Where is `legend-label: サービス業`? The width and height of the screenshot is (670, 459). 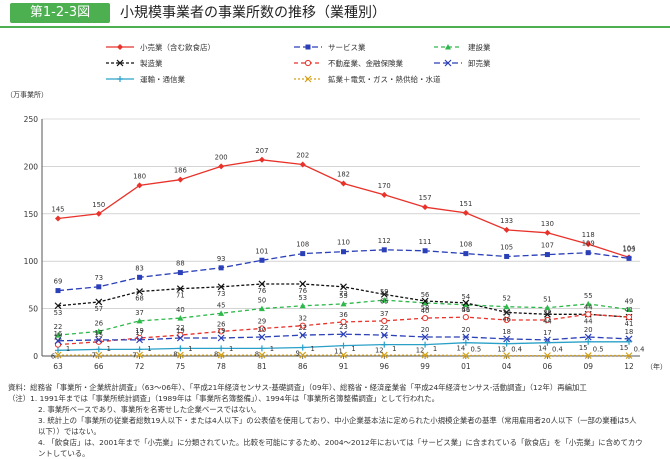 legend-label: サービス業 is located at coordinates (347, 47).